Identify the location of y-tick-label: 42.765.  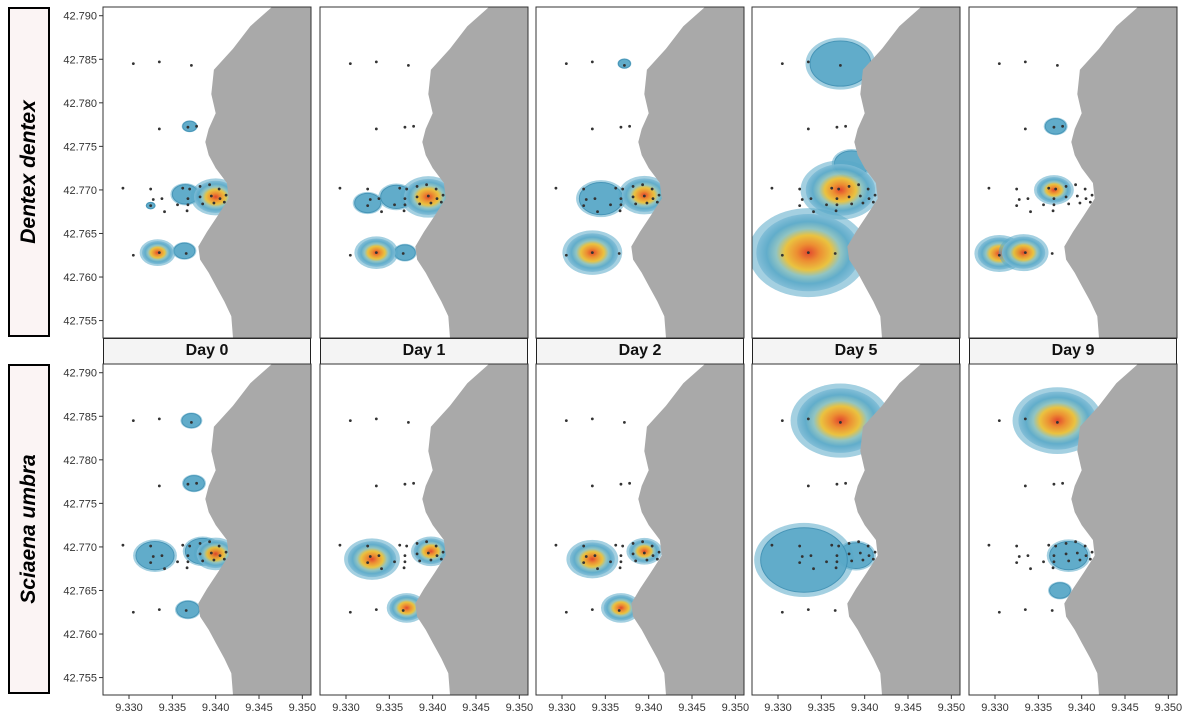
(80, 234).